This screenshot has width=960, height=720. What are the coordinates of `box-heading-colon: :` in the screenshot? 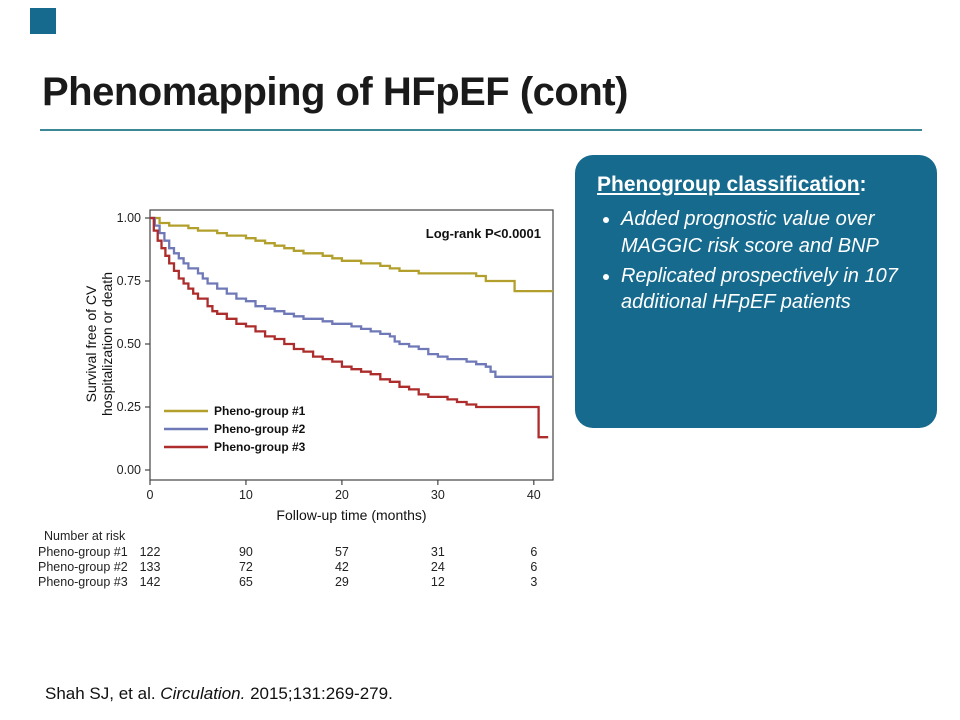 It's located at (863, 184).